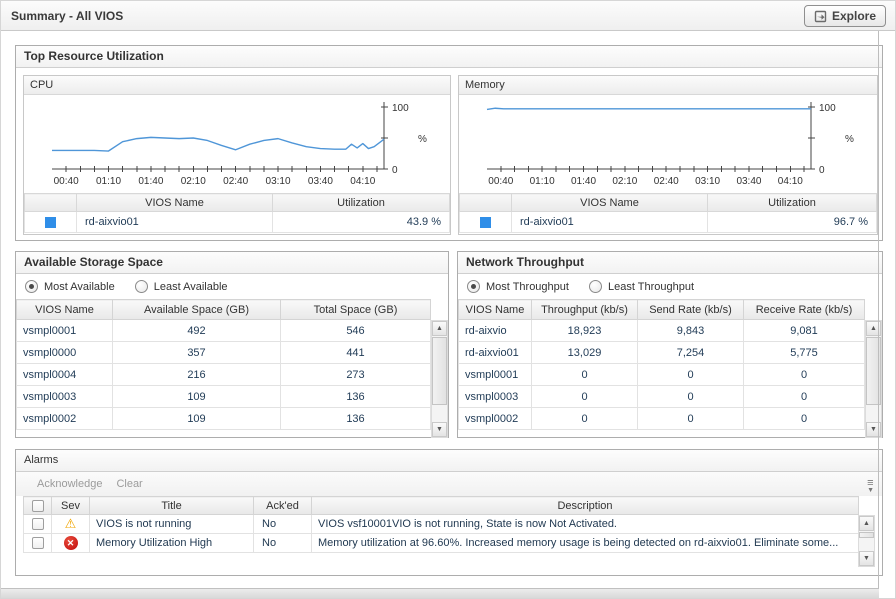 The image size is (896, 599). What do you see at coordinates (355, 309) in the screenshot?
I see `storage-col-total-space: Total Space (GB)` at bounding box center [355, 309].